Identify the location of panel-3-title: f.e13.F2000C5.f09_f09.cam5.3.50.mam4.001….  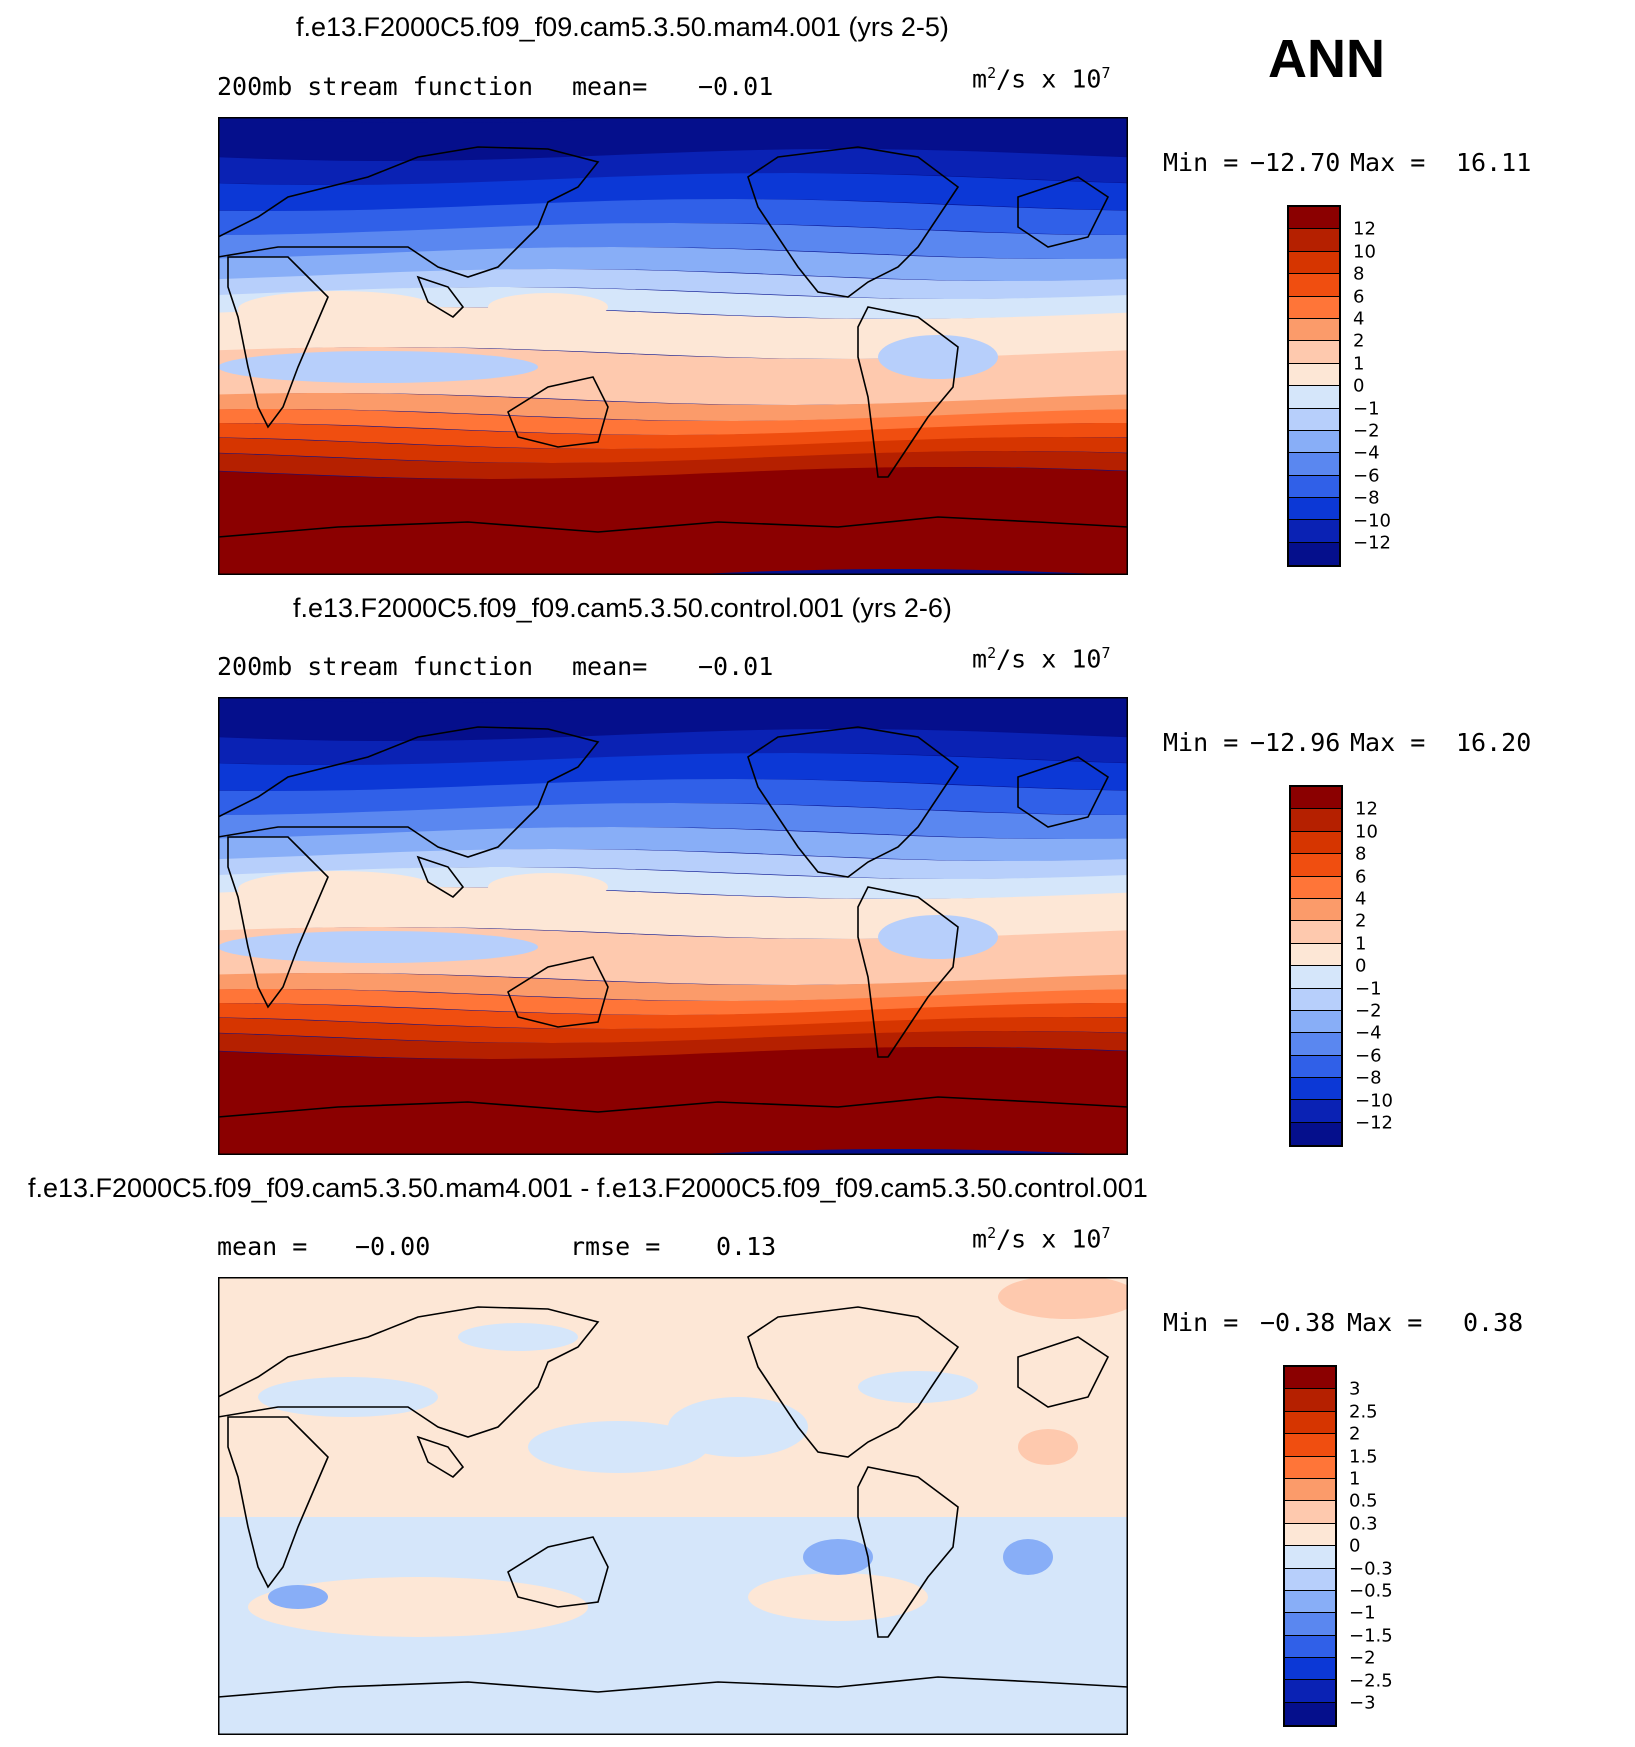
(588, 1188).